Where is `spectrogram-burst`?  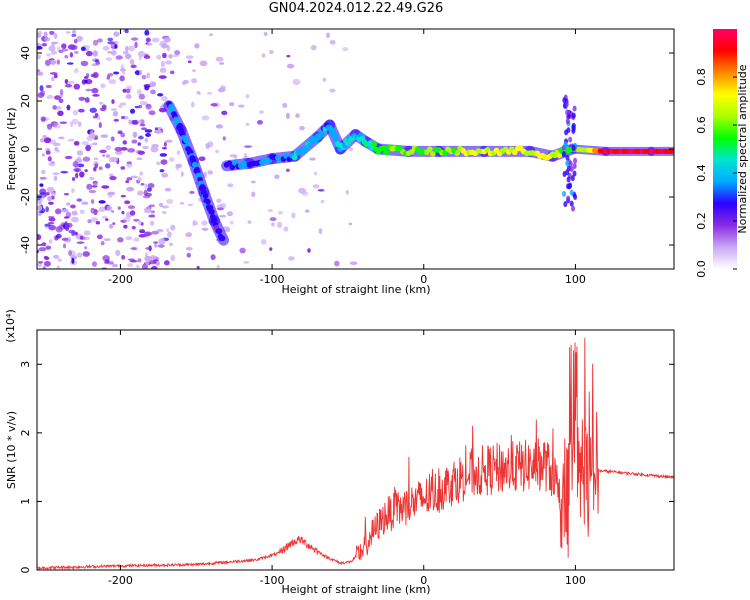
spectrogram-burst is located at coordinates (569, 153).